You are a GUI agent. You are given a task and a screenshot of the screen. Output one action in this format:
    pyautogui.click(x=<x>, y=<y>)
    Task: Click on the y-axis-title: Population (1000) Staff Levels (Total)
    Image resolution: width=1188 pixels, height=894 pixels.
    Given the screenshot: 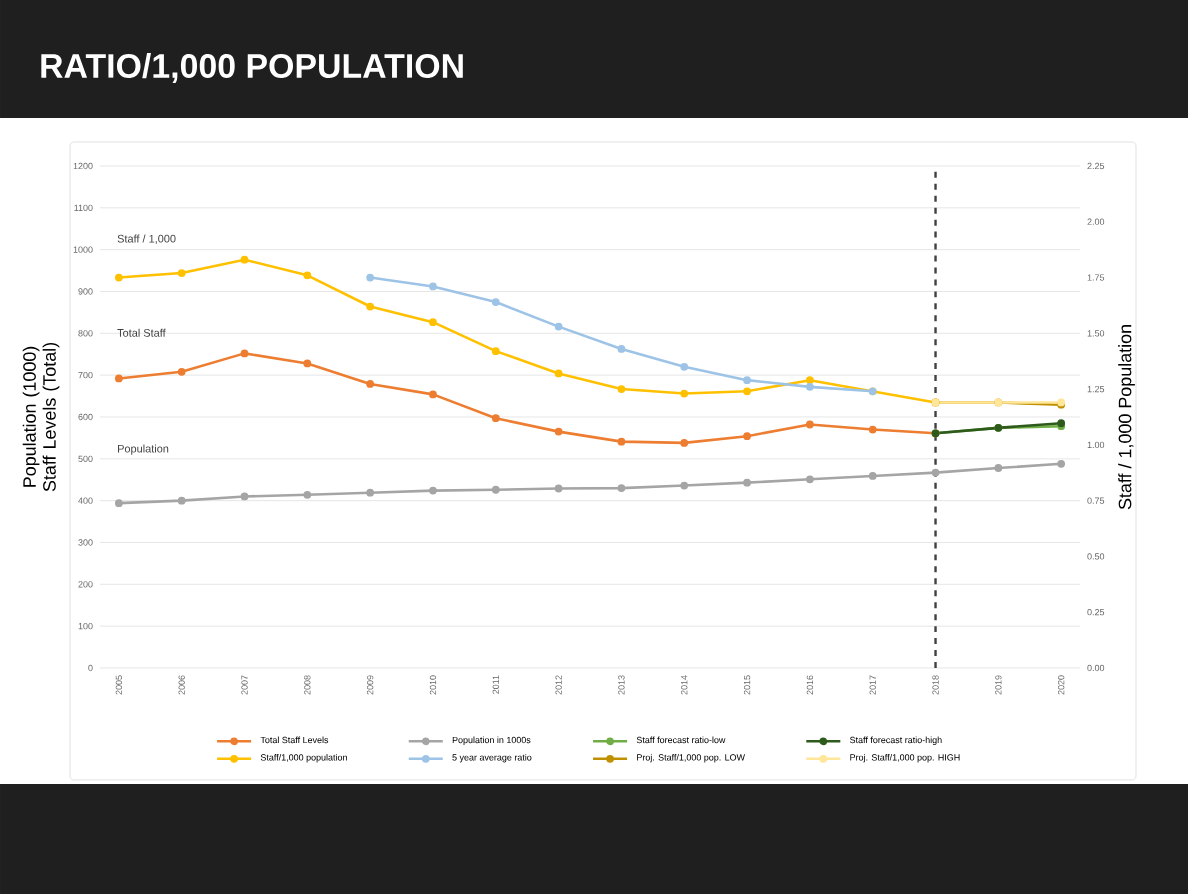 What is the action you would take?
    pyautogui.click(x=41, y=417)
    